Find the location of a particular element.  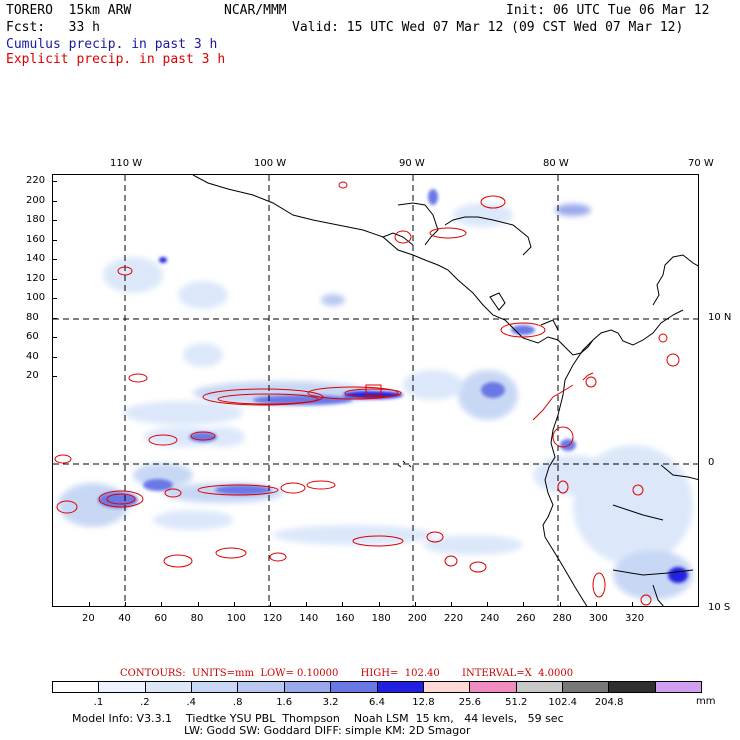

y-tick-label: 40 is located at coordinates (32, 356).